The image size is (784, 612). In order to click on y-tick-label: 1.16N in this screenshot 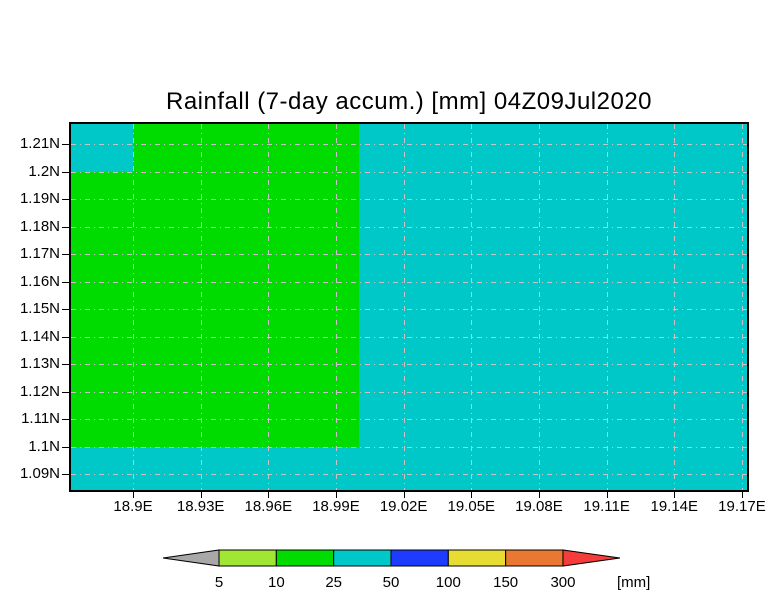, I will do `click(39, 281)`.